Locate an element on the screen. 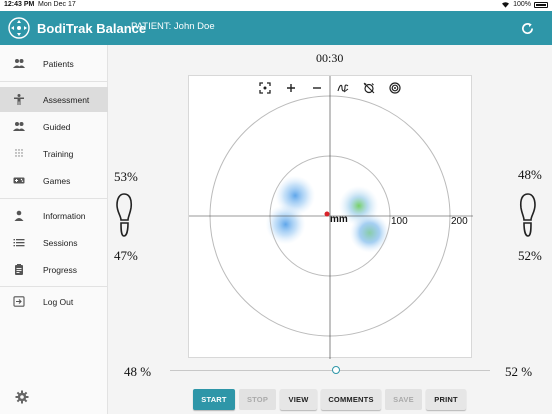 This screenshot has height=414, width=552. trace-icon is located at coordinates (343, 88).